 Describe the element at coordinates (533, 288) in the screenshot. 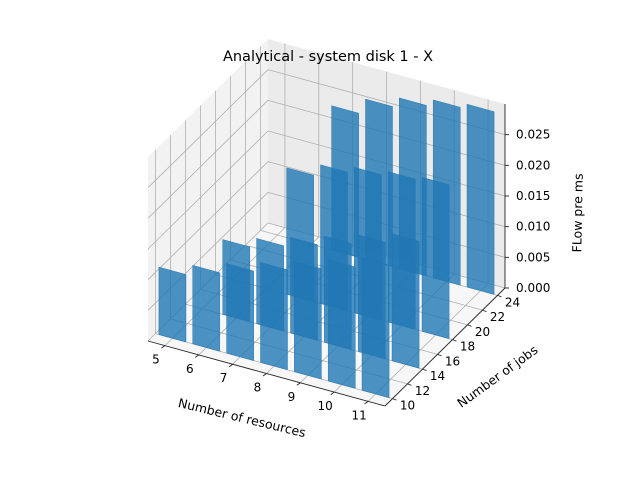

I see `z-tick-label: 0.000` at that location.